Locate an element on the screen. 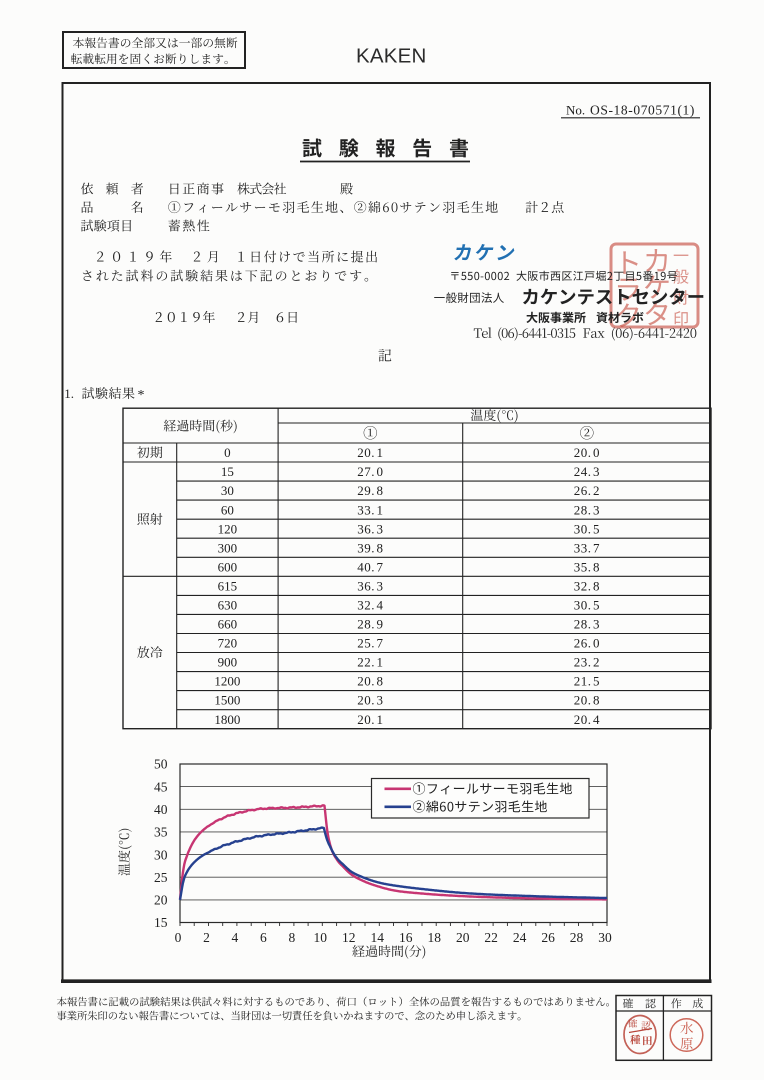  svg-text: 40 is located at coordinates (161, 809).